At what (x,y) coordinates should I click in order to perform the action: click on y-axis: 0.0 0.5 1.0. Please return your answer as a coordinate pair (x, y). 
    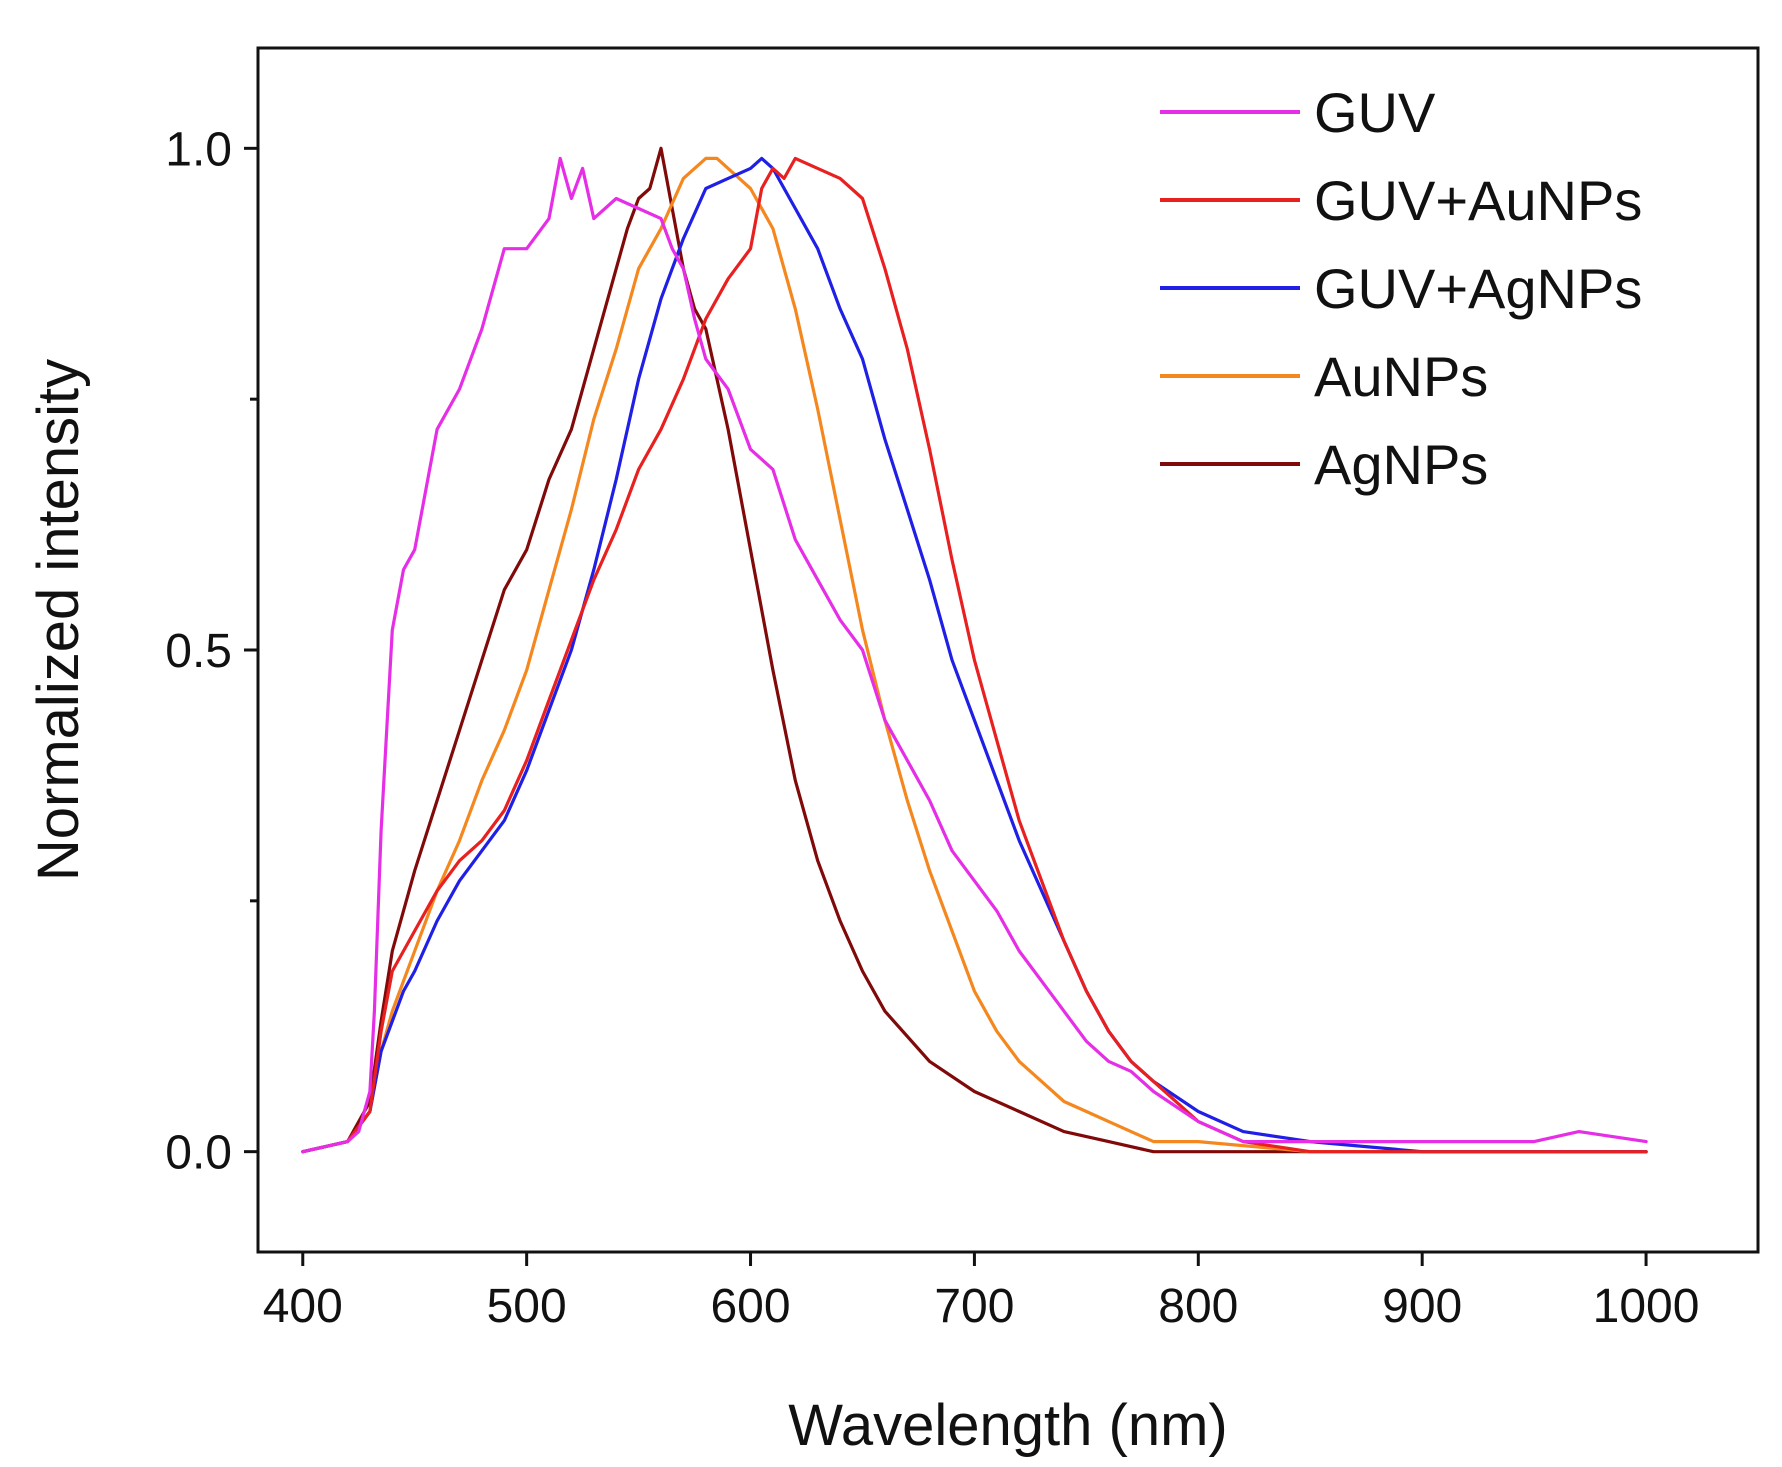
    Looking at the image, I should click on (211, 651).